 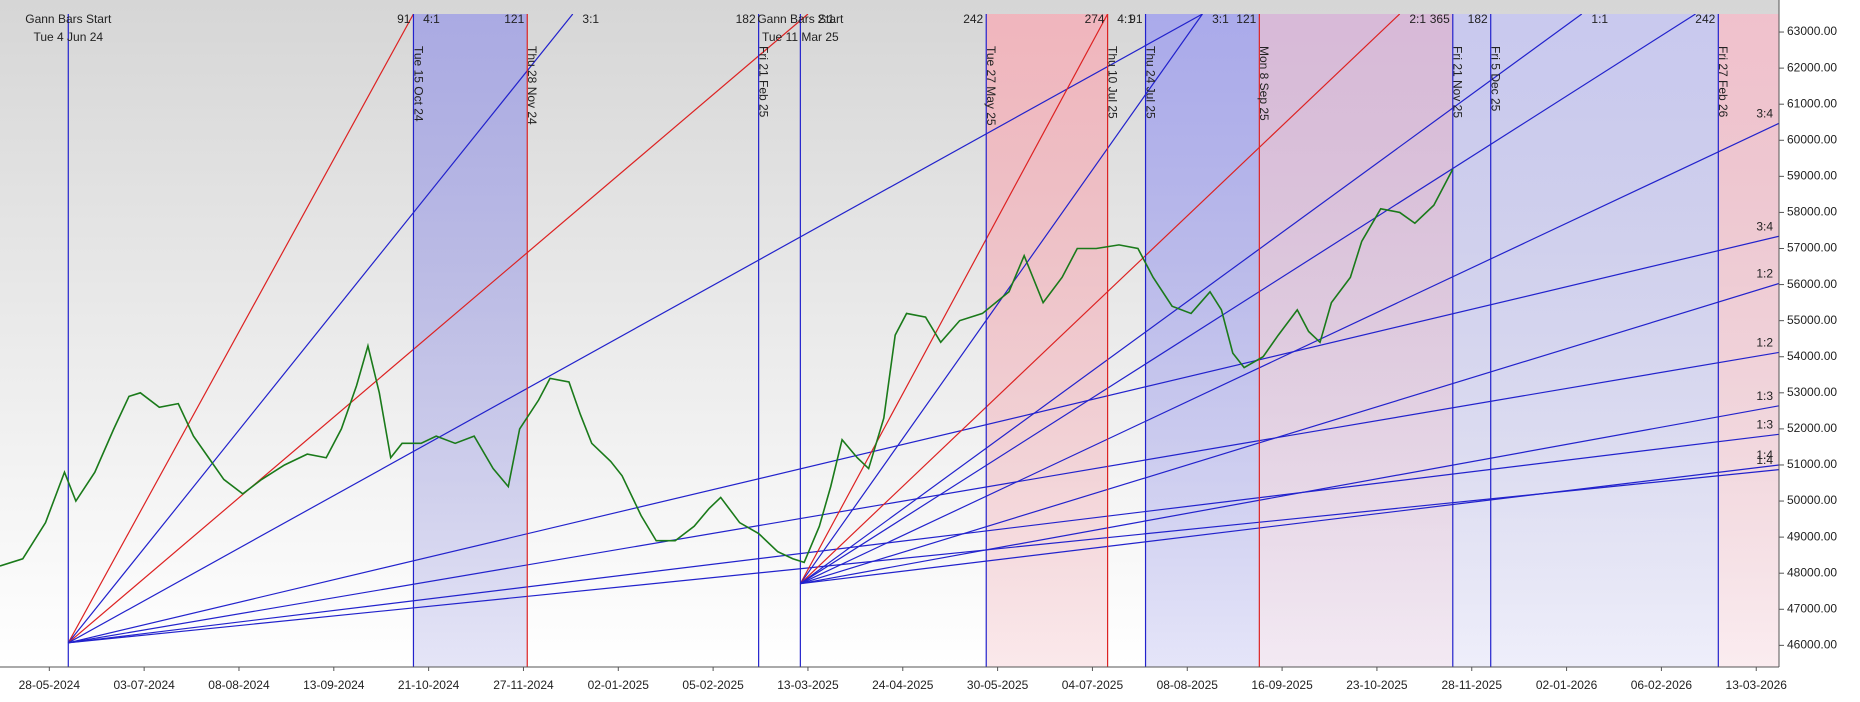 What do you see at coordinates (1757, 685) in the screenshot?
I see `x-tick-label: 13-03-2026` at bounding box center [1757, 685].